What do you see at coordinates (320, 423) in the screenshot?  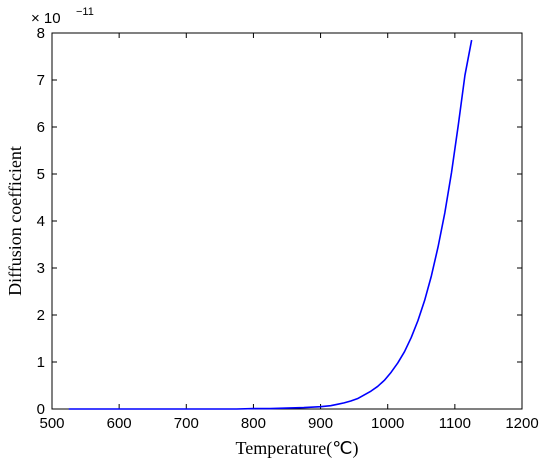 I see `x-tick-label: 900` at bounding box center [320, 423].